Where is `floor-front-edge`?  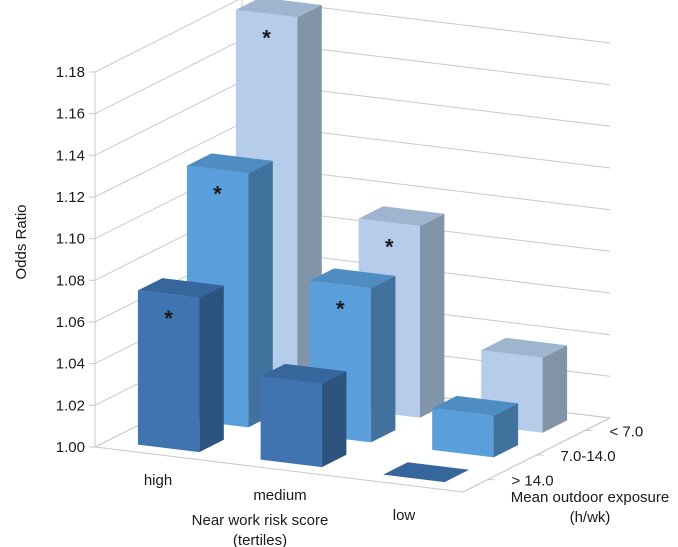
floor-front-edge is located at coordinates (279, 469).